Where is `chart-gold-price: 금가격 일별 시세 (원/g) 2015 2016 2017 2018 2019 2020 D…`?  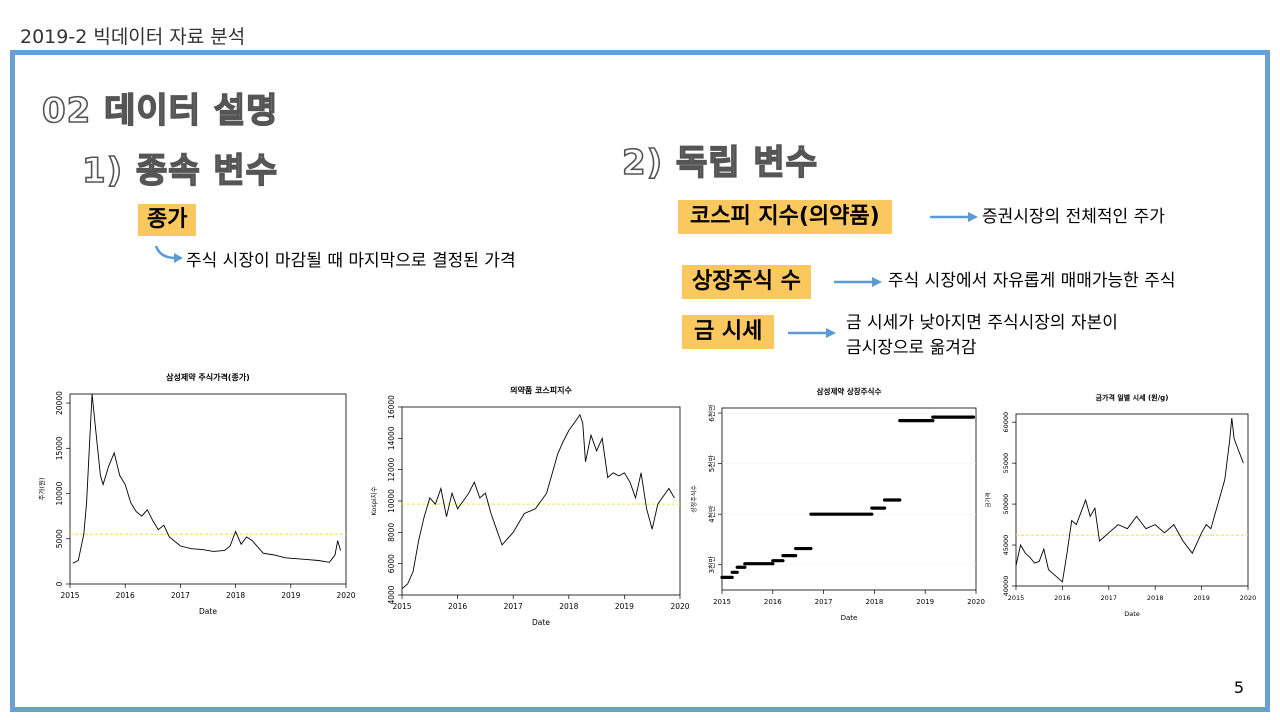 chart-gold-price: 금가격 일별 시세 (원/g) 2015 2016 2017 2018 2019 2020 D… is located at coordinates (1120, 502).